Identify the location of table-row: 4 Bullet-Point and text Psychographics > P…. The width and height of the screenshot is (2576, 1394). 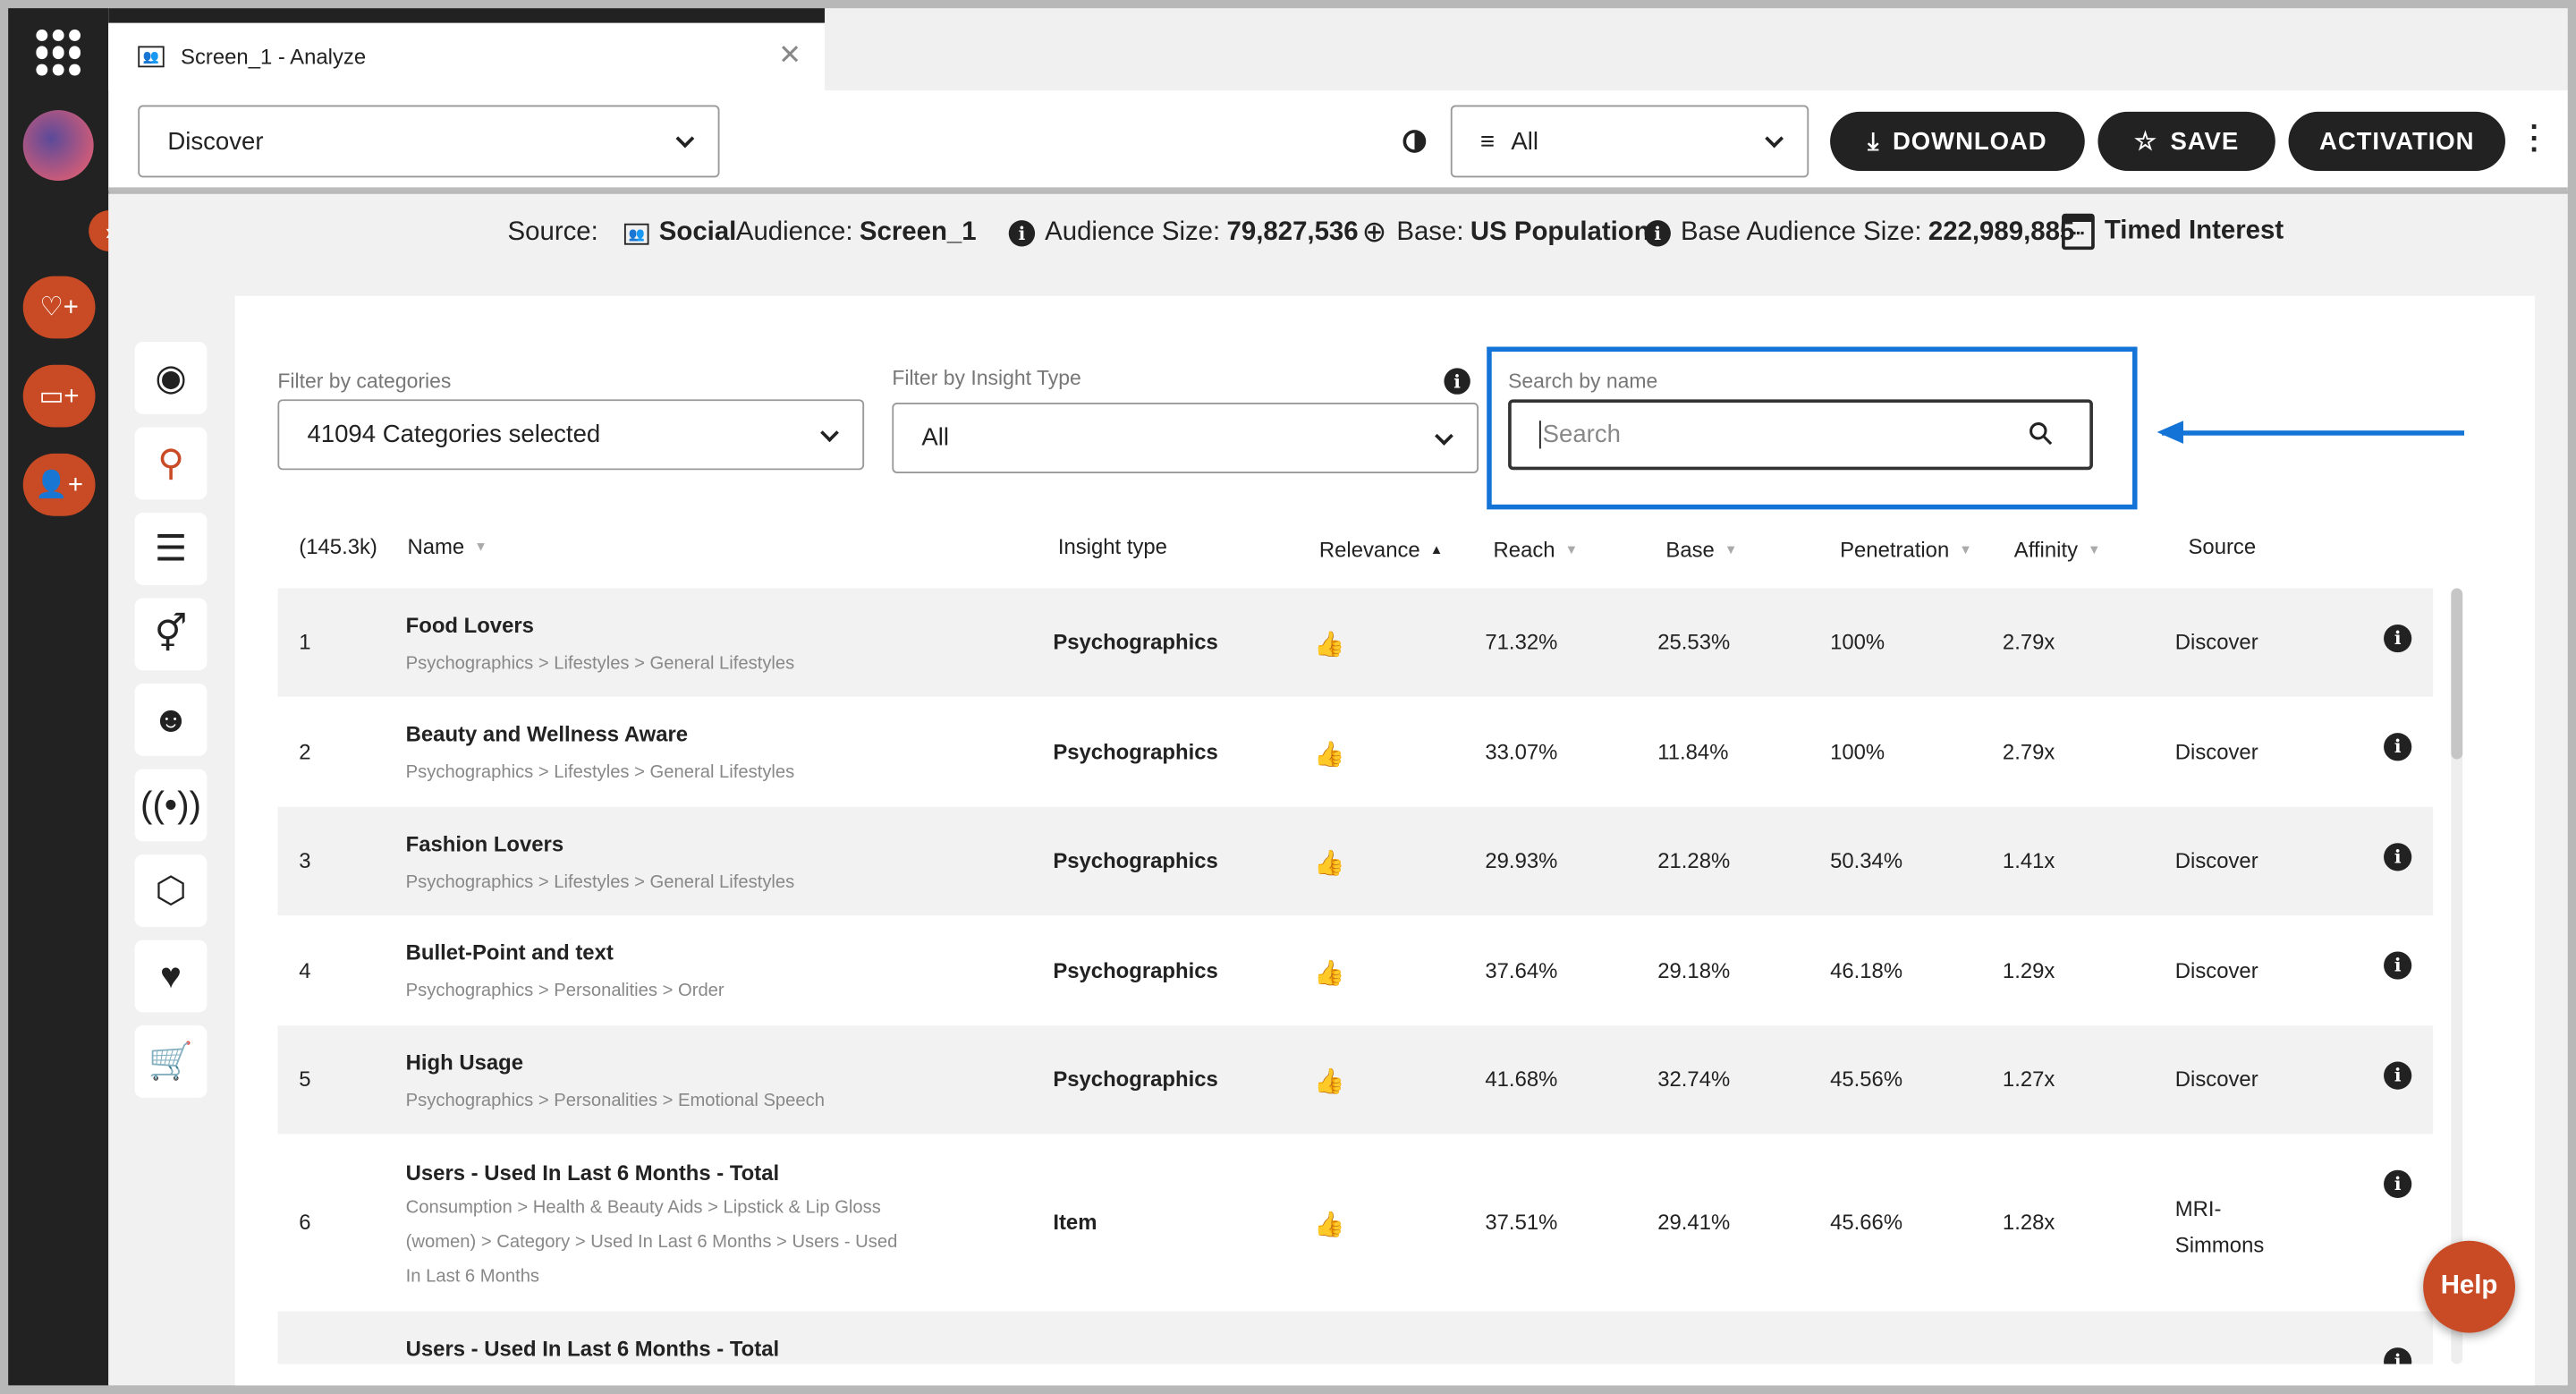
(1355, 970).